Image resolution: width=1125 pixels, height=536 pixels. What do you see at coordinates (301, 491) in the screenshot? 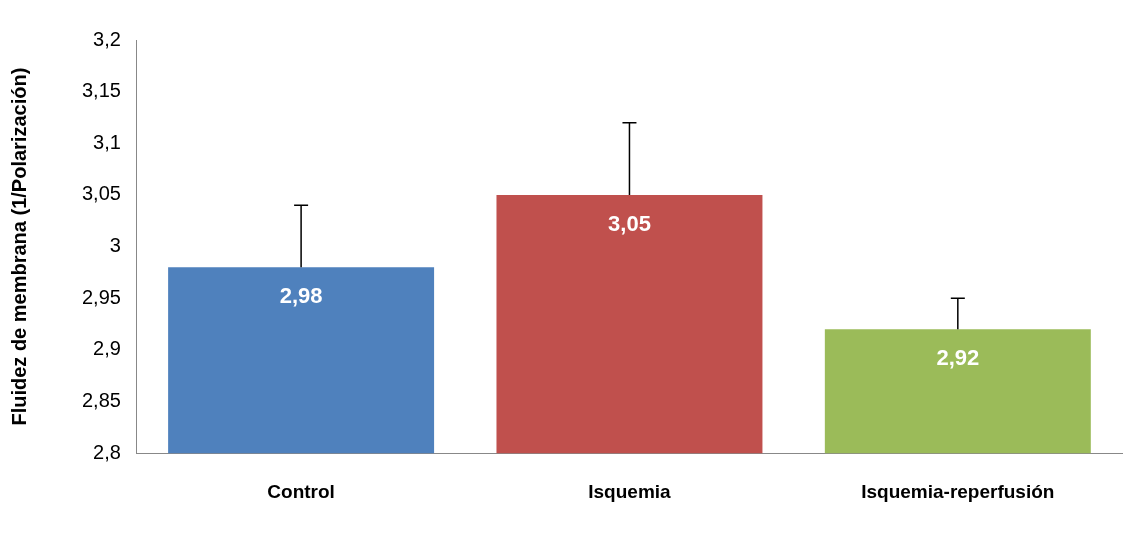
I see `x-tick-label: Control` at bounding box center [301, 491].